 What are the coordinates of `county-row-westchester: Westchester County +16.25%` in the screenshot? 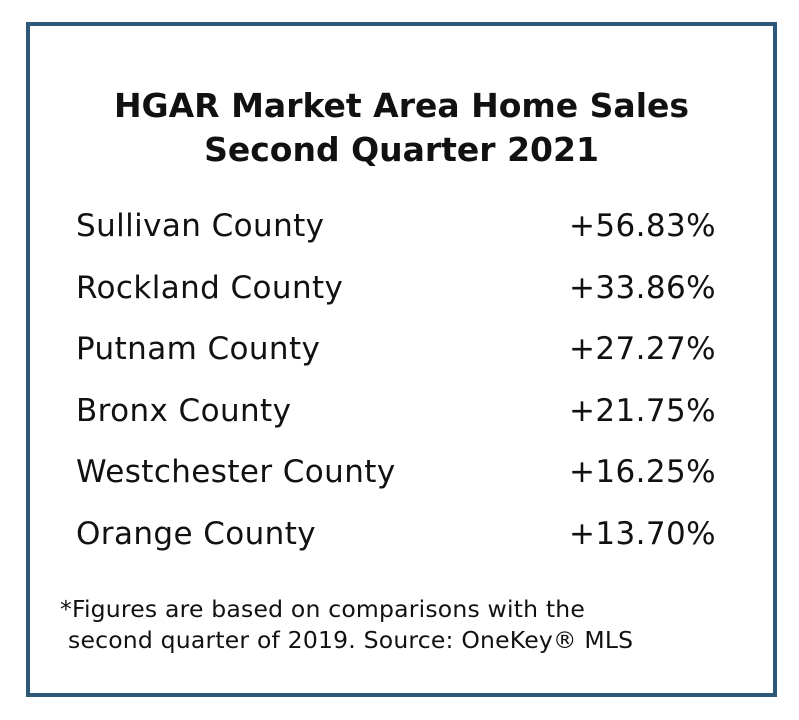 It's located at (396, 483).